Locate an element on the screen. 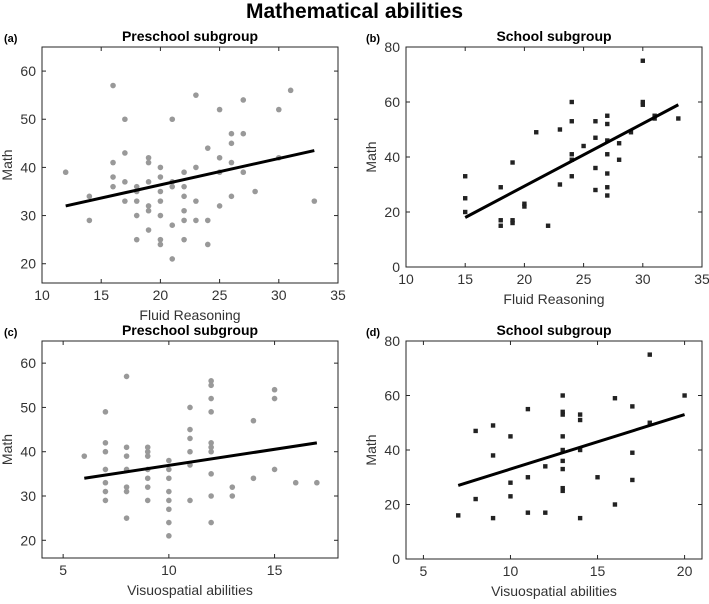 The width and height of the screenshot is (709, 604). panel-a-xtick-label: 35 is located at coordinates (338, 295).